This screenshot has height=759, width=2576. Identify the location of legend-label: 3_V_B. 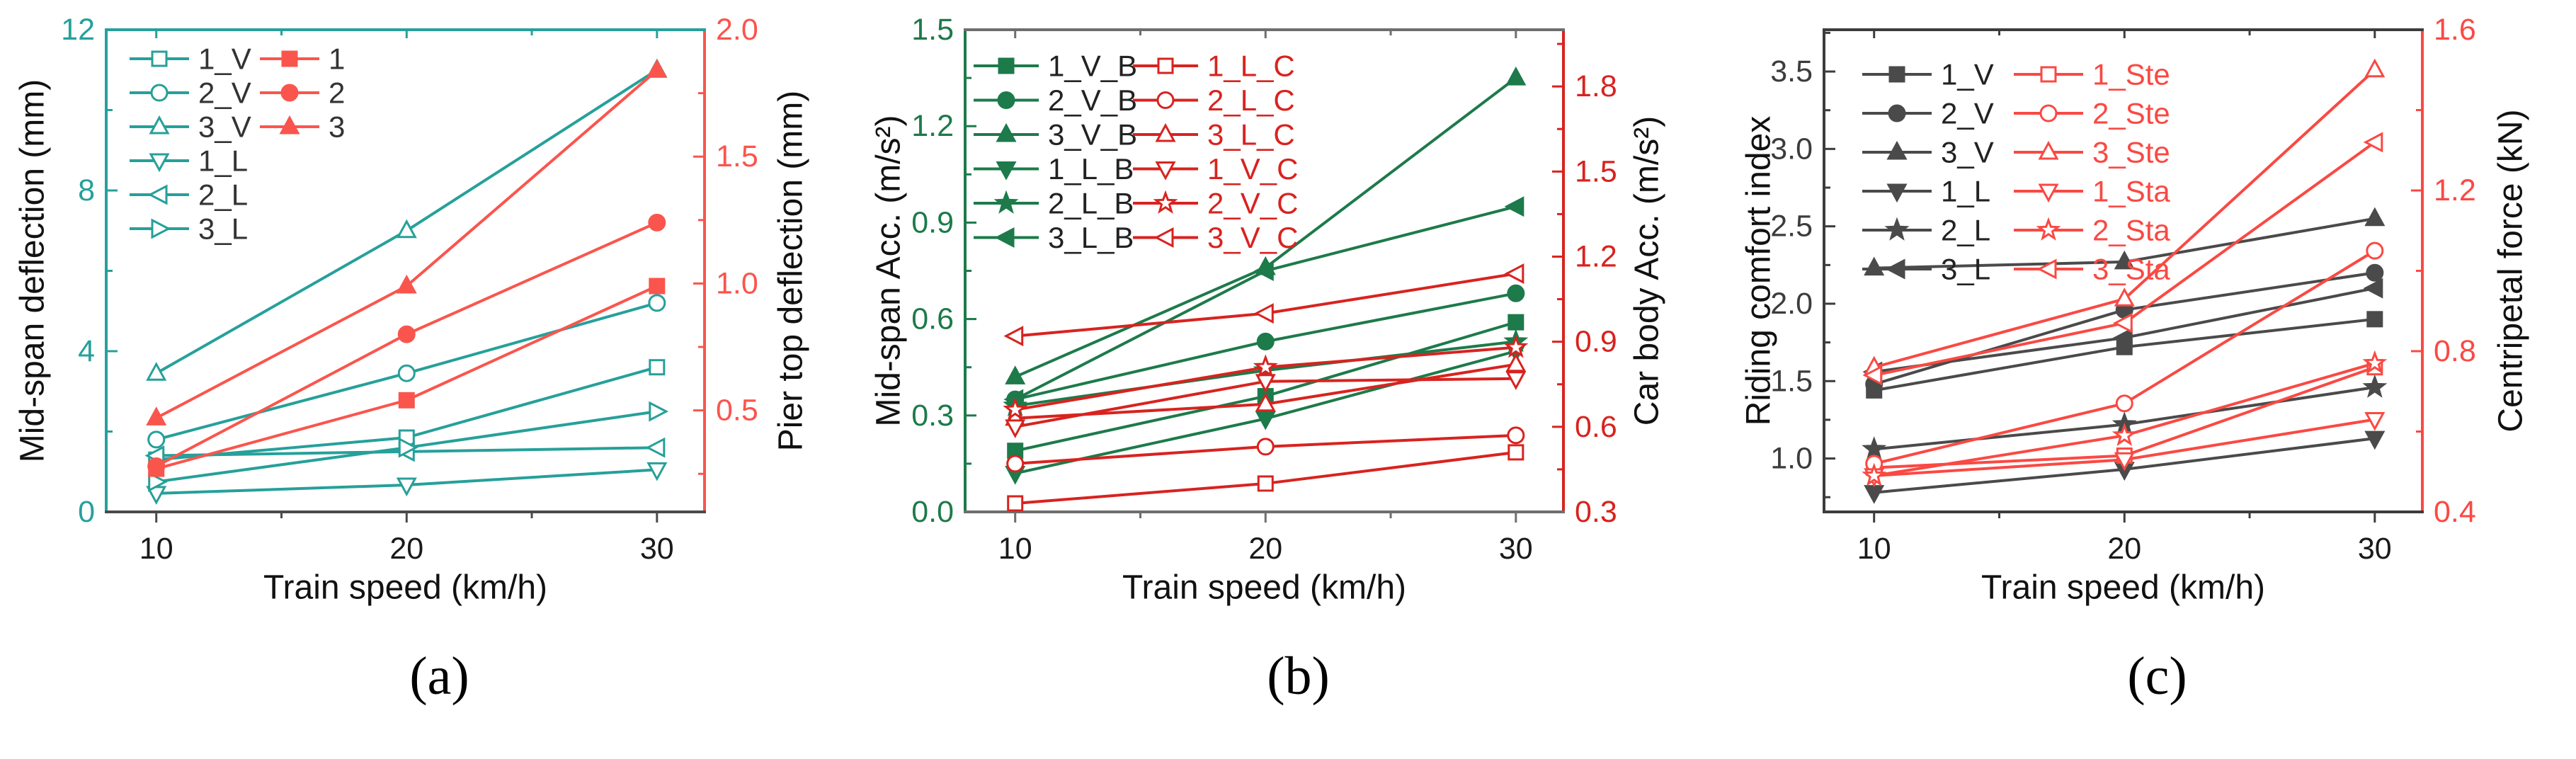
(1092, 135).